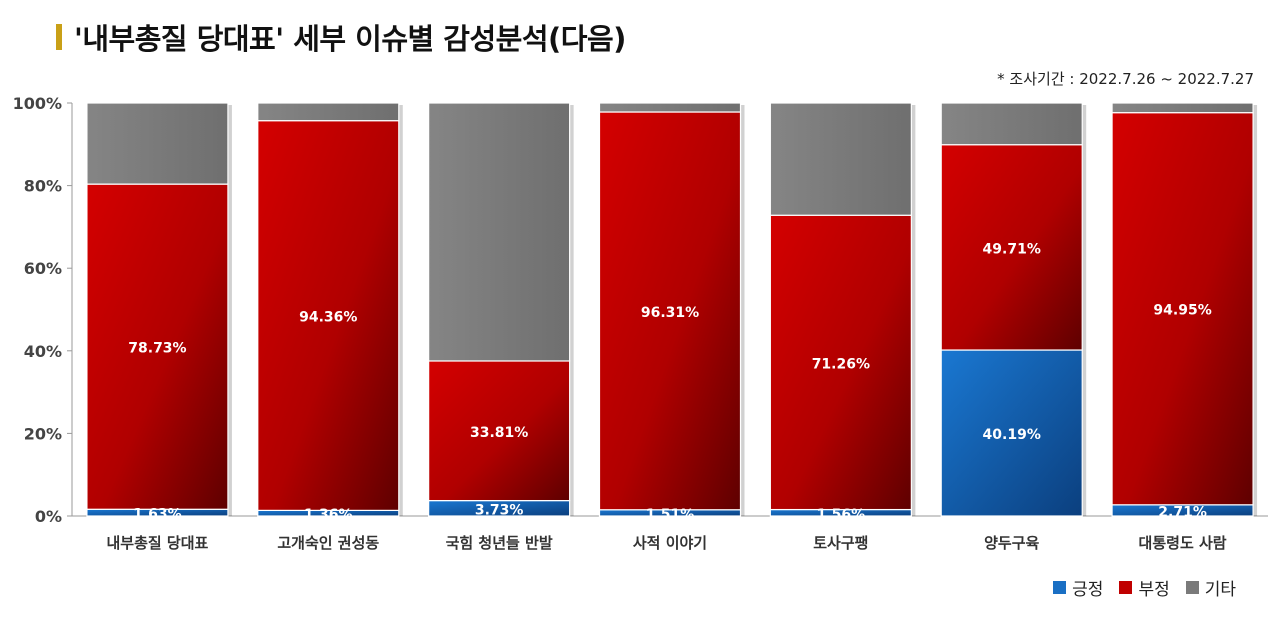 The image size is (1280, 627). Describe the element at coordinates (350, 39) in the screenshot. I see `chart-title: '내부총질 당대표' 세부 이슈별 감성분석(다음)` at that location.